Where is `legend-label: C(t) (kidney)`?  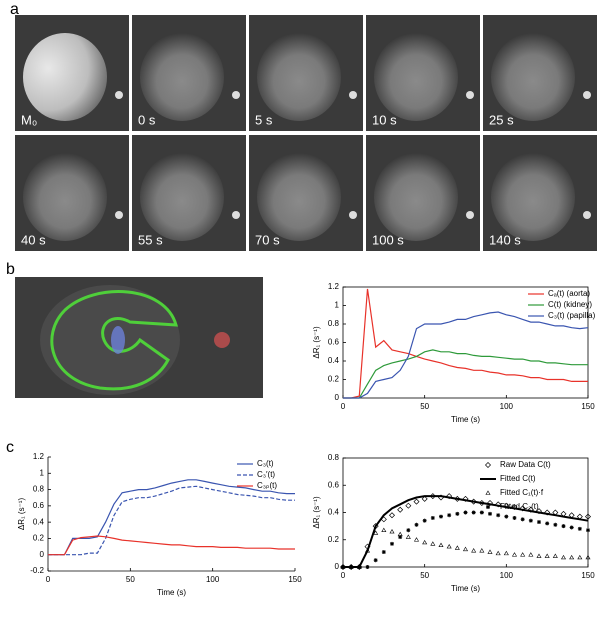 legend-label: C(t) (kidney) is located at coordinates (570, 304).